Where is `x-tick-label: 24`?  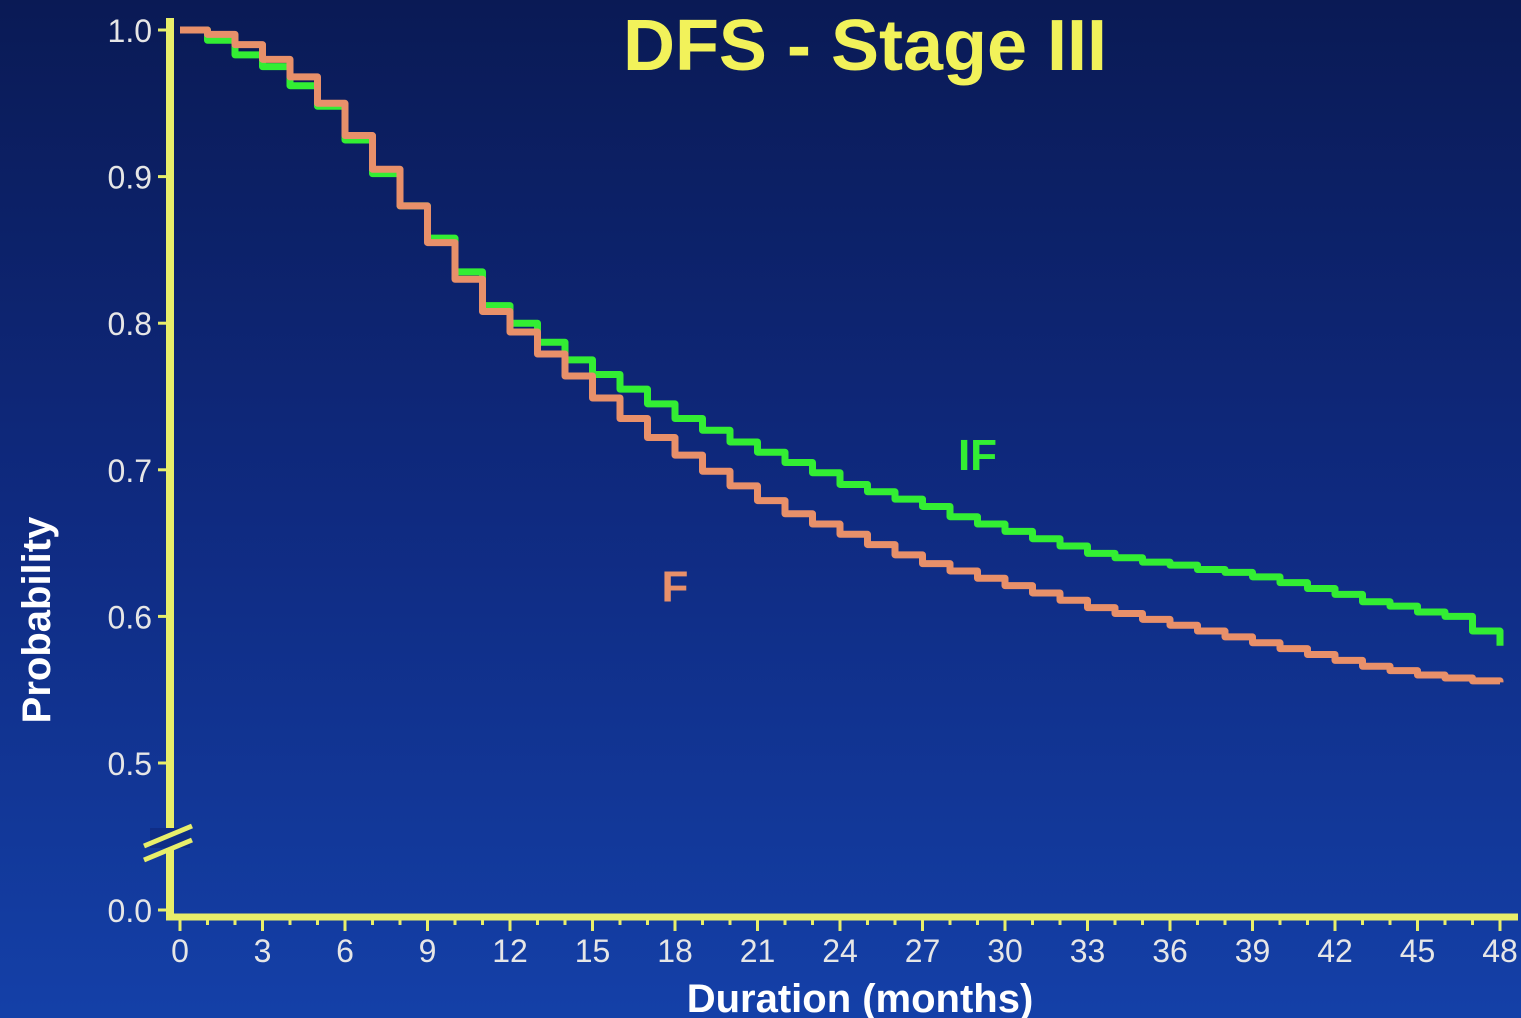
x-tick-label: 24 is located at coordinates (840, 951).